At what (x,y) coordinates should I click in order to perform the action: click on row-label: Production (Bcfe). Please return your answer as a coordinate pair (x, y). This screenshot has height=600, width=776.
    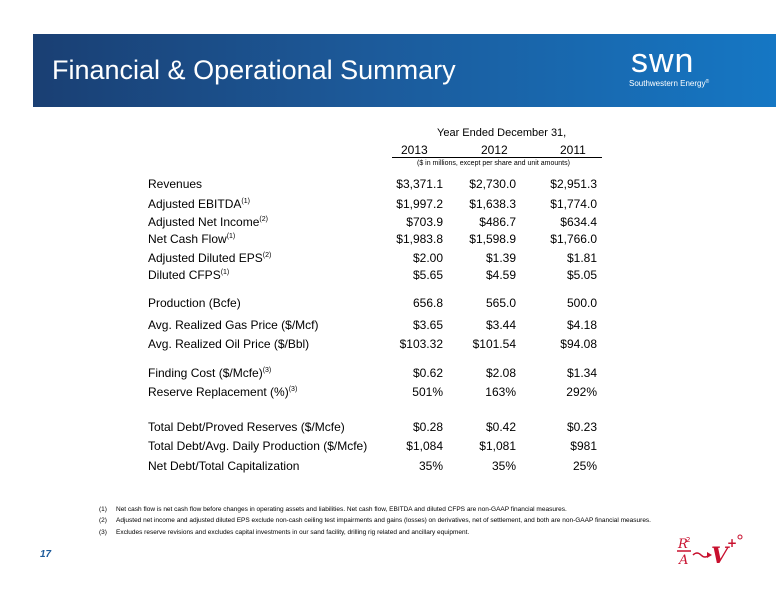
    Looking at the image, I should click on (194, 303).